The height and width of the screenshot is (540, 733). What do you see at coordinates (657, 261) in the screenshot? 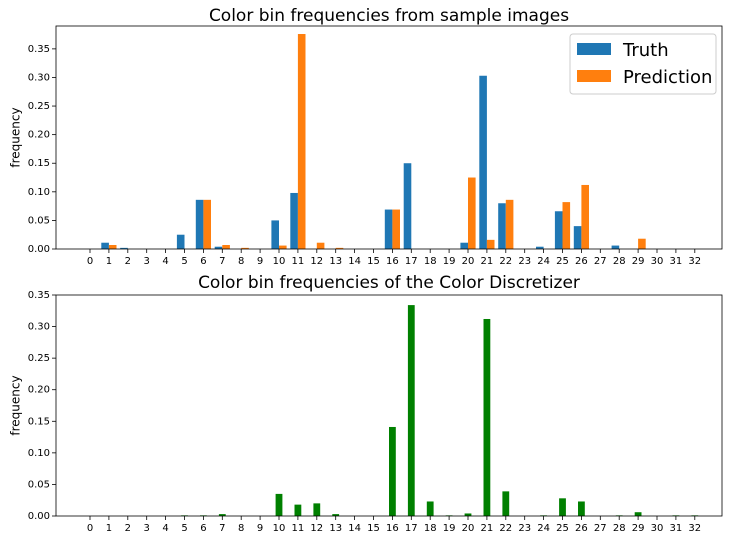
I see `chart-top-xtick-label: 30` at bounding box center [657, 261].